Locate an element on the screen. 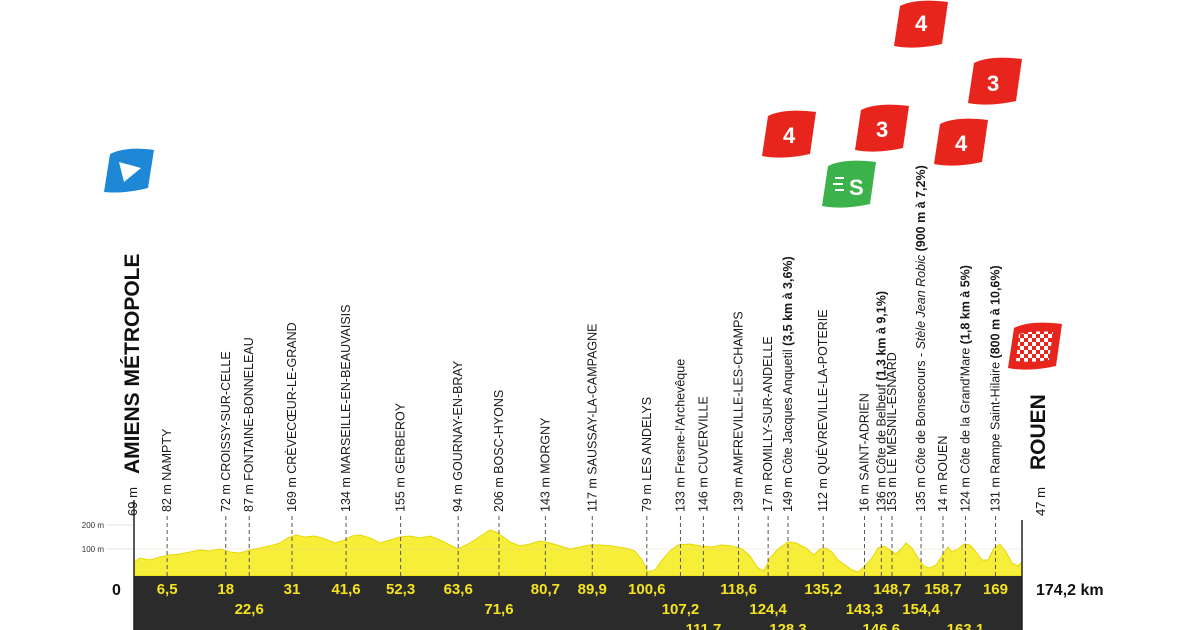  waypoint-label: 94 m GOURNAY-EN-BRAY is located at coordinates (458, 436).